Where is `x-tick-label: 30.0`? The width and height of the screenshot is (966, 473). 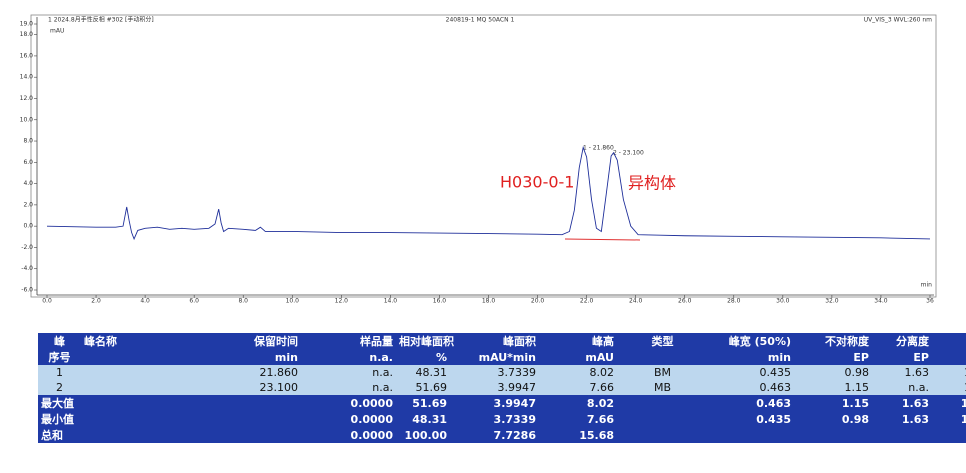 x-tick-label: 30.0 is located at coordinates (783, 301).